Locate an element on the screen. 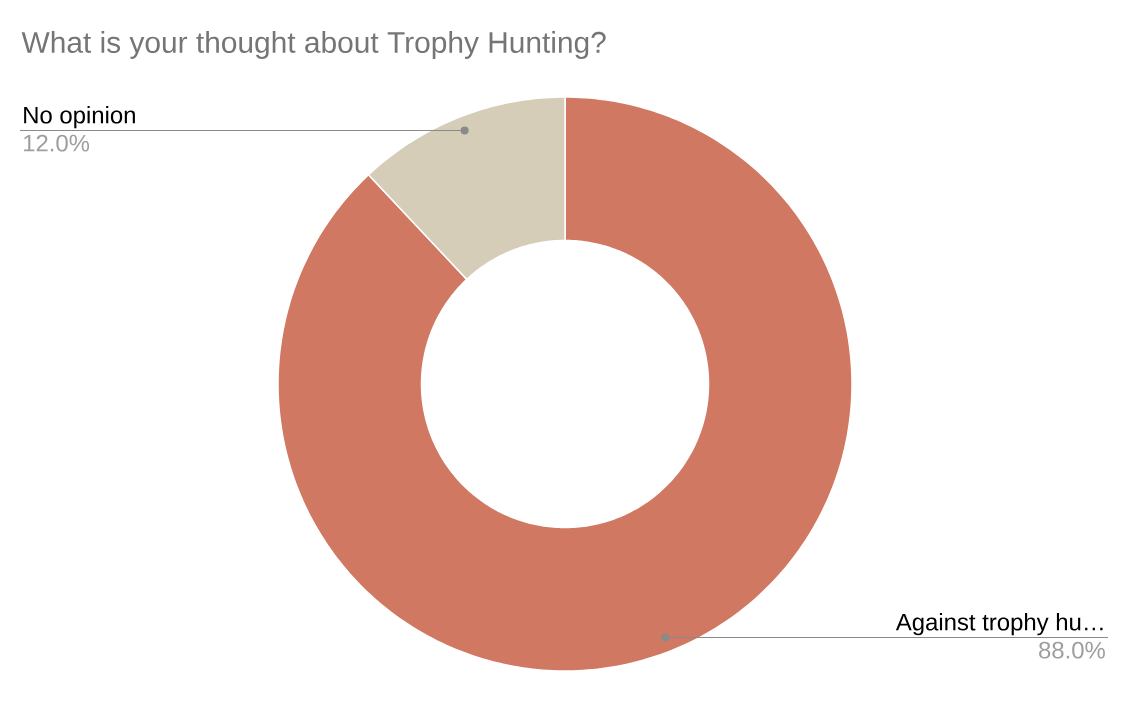  data-label: 88.0% is located at coordinates (1072, 650).